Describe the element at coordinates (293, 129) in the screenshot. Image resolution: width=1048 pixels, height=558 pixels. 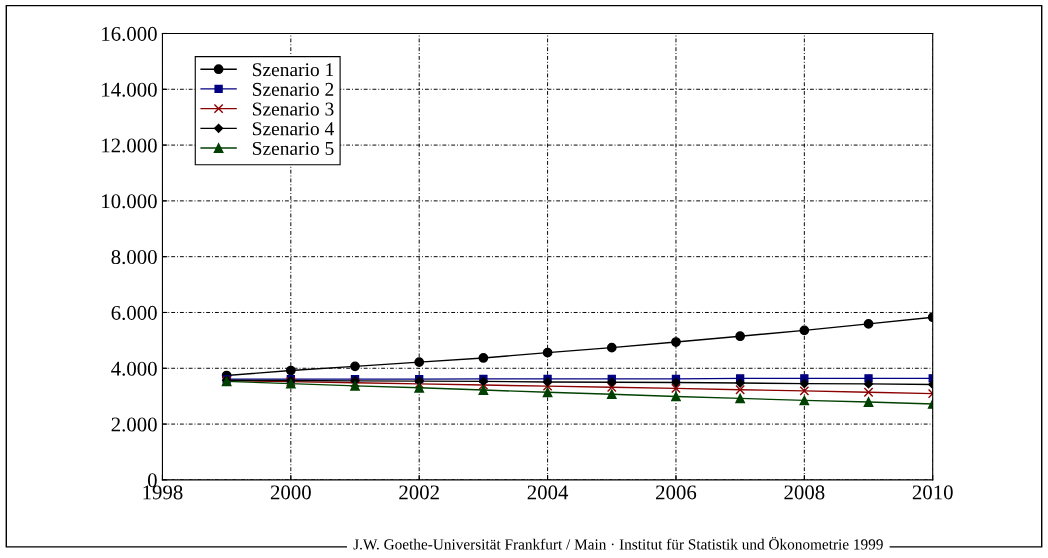
I see `legend-label: Szenario 4` at that location.